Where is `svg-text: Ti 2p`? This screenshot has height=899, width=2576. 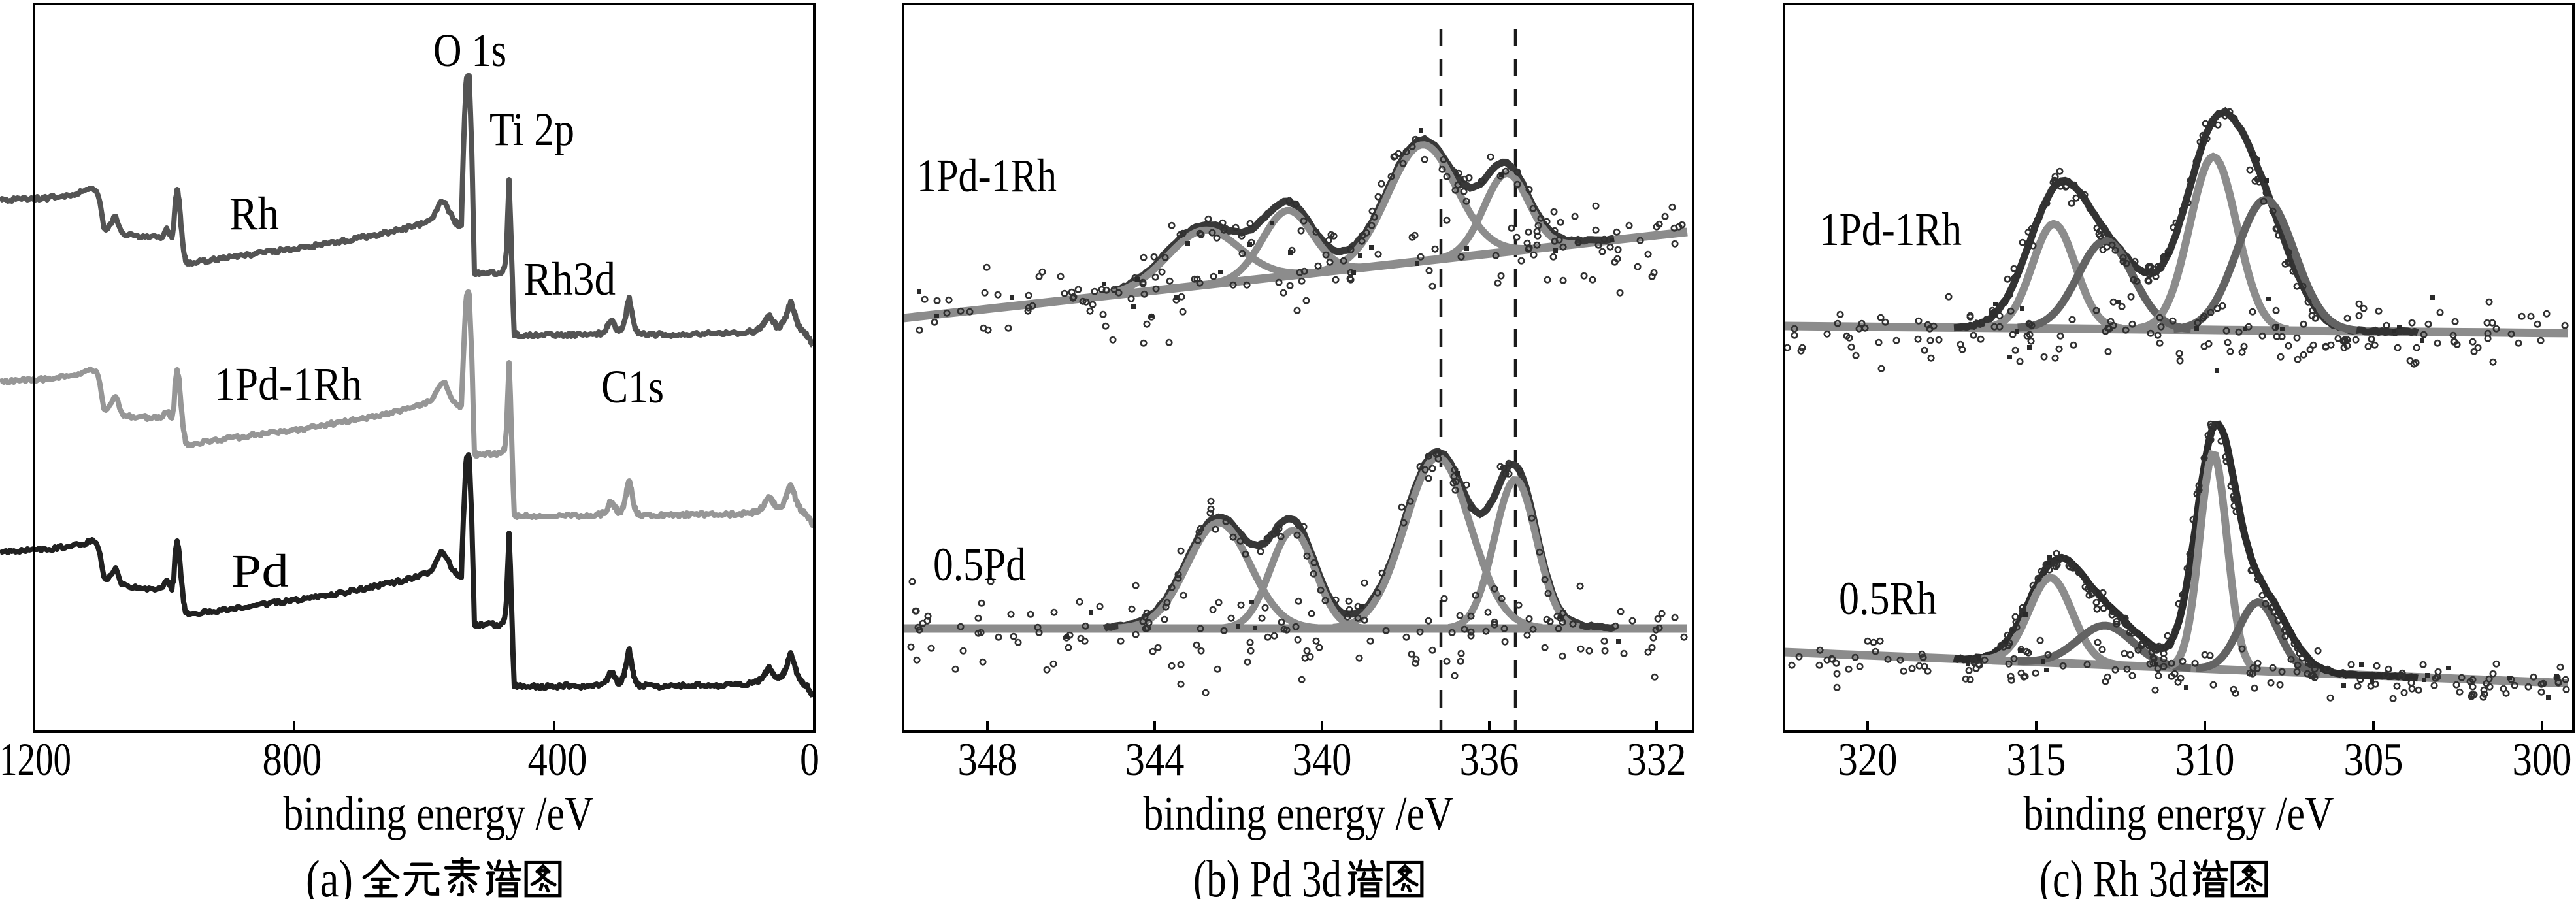
svg-text: Ti 2p is located at coordinates (531, 129).